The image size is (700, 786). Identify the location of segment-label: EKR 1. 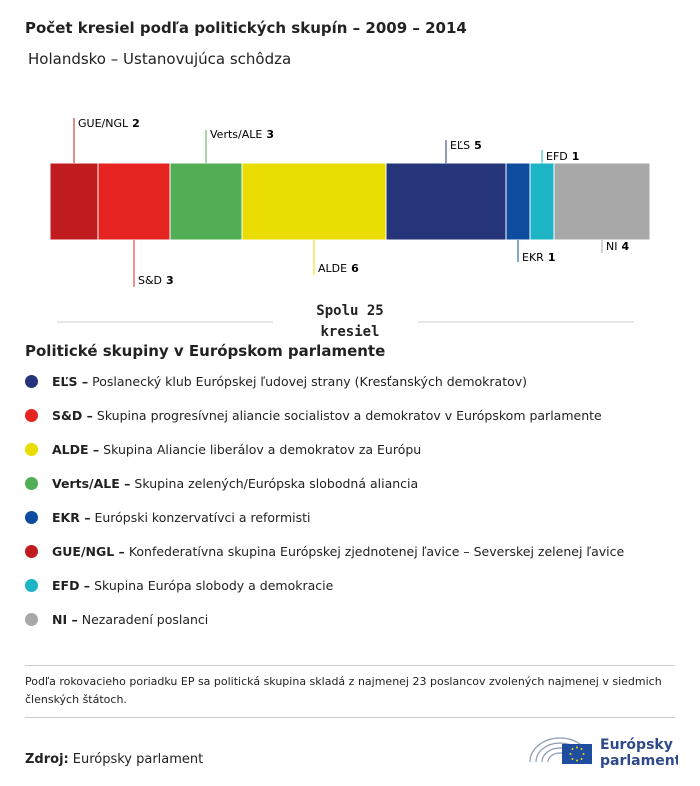
(538, 257).